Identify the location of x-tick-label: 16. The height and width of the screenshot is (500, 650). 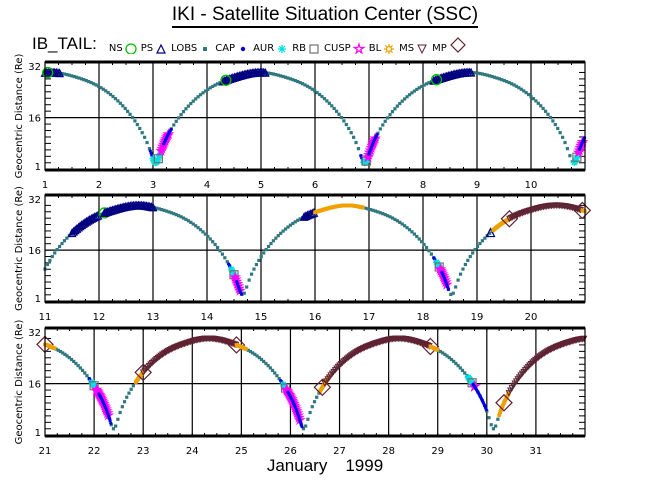
(315, 317).